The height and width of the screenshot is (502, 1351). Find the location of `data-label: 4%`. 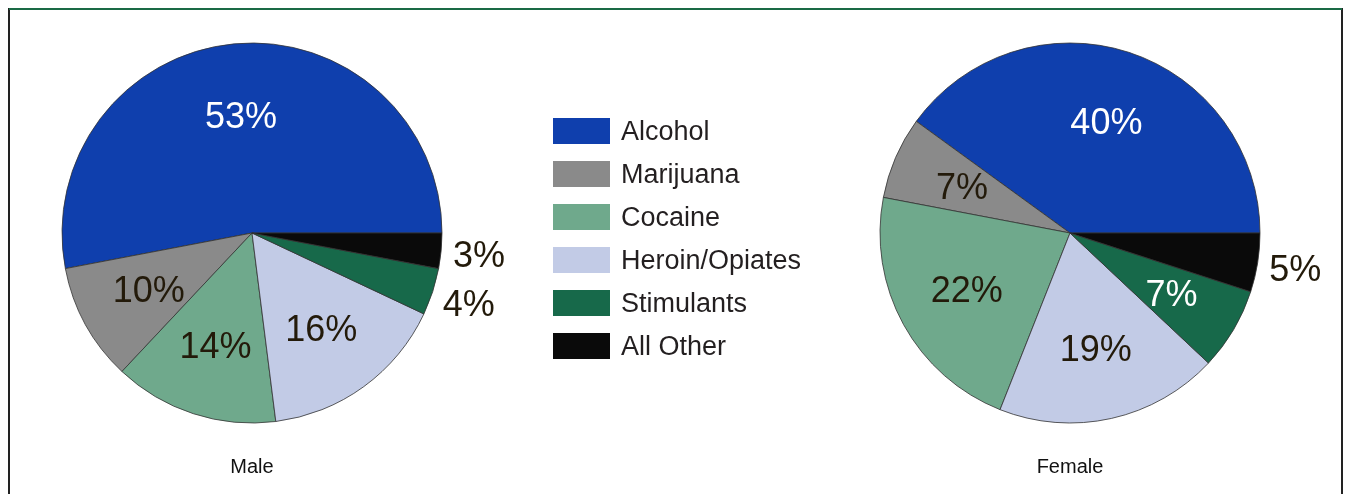

data-label: 4% is located at coordinates (468, 304).